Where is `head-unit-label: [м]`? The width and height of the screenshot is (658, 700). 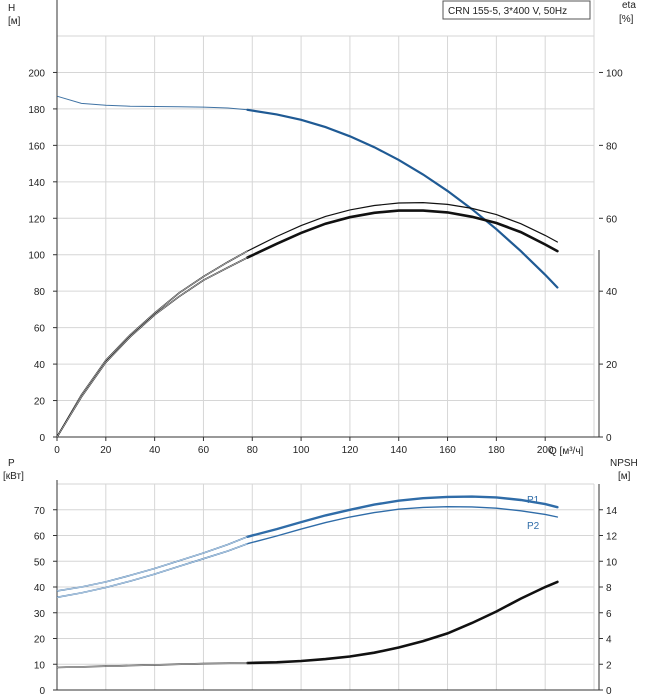 head-unit-label: [м] is located at coordinates (14, 21).